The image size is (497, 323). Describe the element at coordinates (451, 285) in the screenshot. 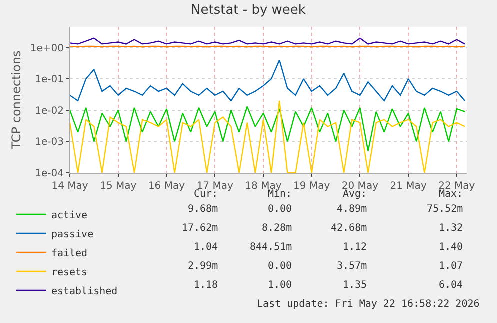

I see `text: 6.04` at that location.